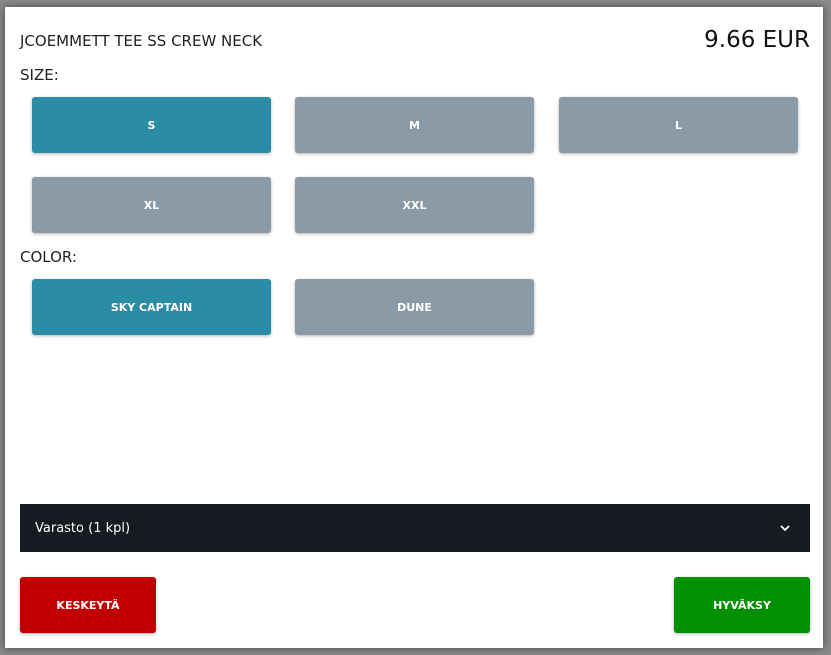  I want to click on color-option-sky-captain: SKY CAPTAIN, so click(151, 307).